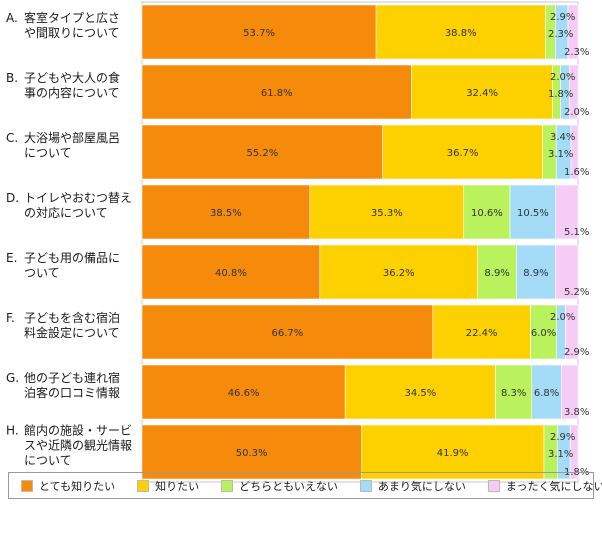  Describe the element at coordinates (11, 258) in the screenshot. I see `category-letter: E.` at that location.